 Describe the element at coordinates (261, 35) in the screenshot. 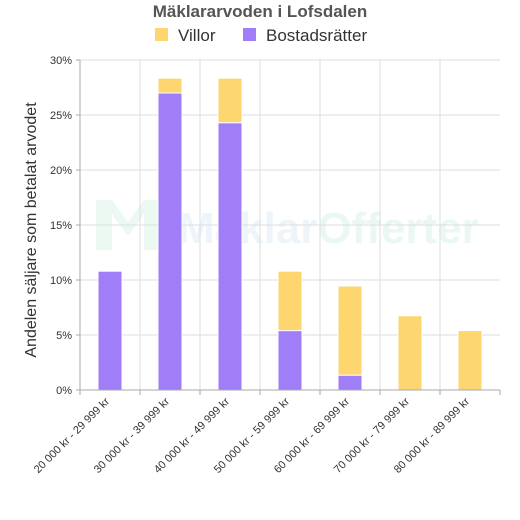

I see `legend: Villor Bostadsrätter` at that location.